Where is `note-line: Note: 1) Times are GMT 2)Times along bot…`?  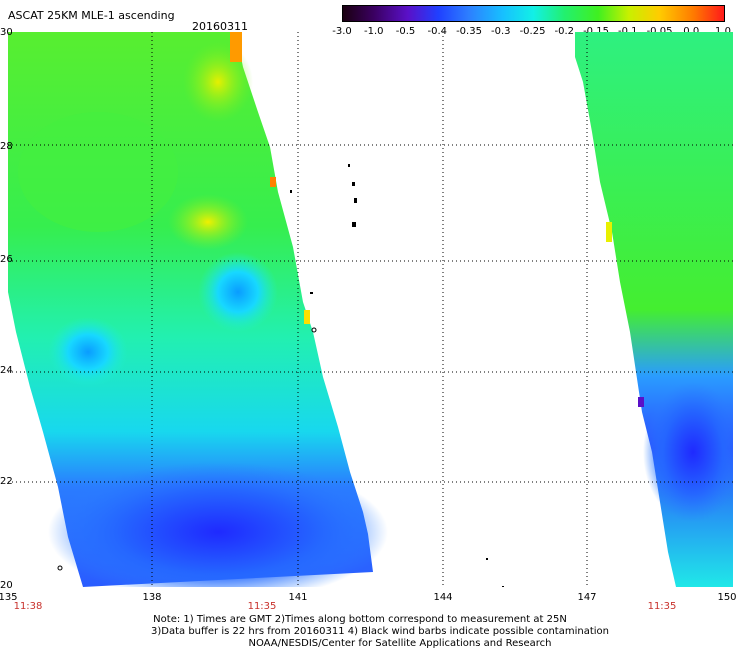 note-line: Note: 1) Times are GMT 2)Times along bot… is located at coordinates (360, 619).